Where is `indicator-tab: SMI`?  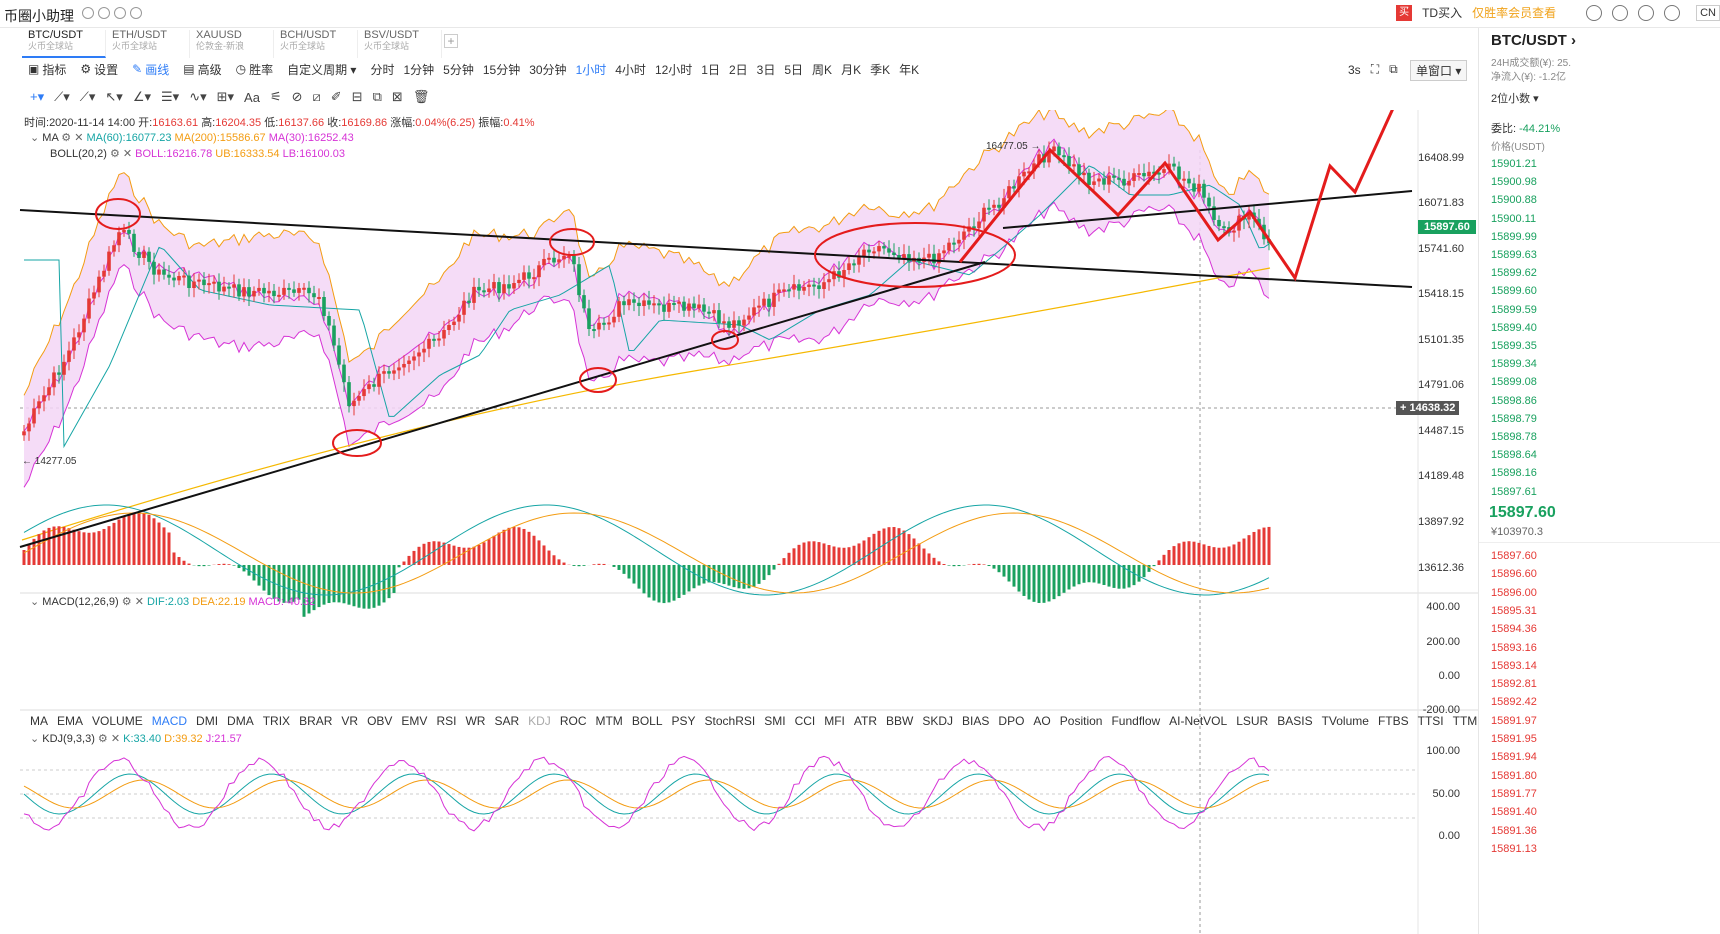
indicator-tab: SMI is located at coordinates (775, 721).